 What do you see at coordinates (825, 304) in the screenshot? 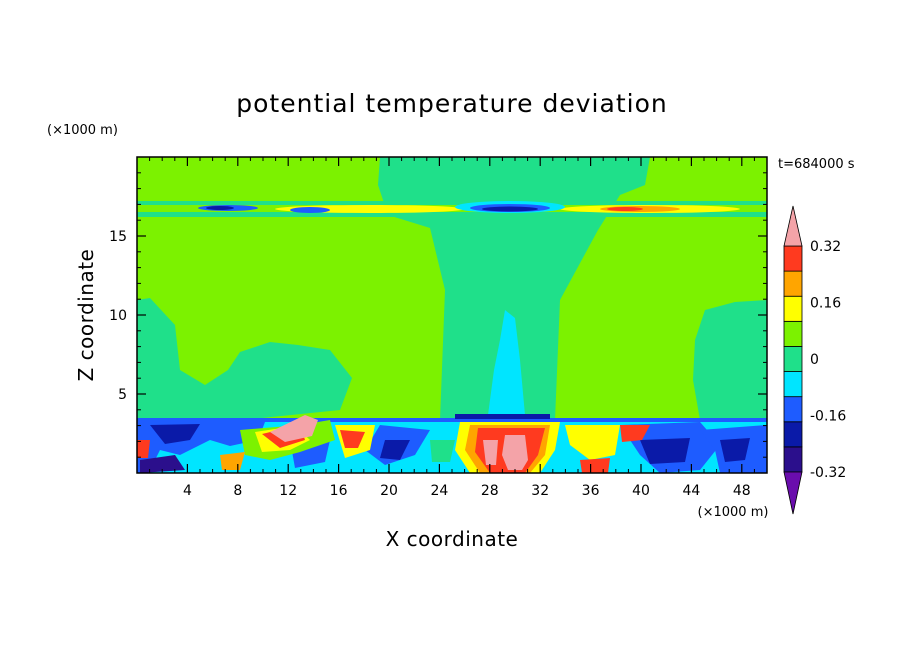
I see `colorbar-tick-label: 0.16` at bounding box center [825, 304].